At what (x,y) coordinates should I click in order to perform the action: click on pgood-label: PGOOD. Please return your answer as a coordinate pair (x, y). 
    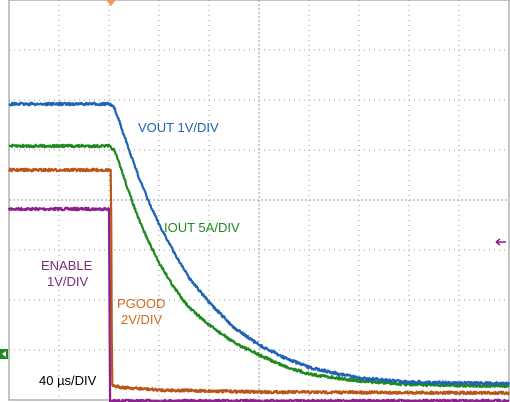
    Looking at the image, I should click on (141, 303).